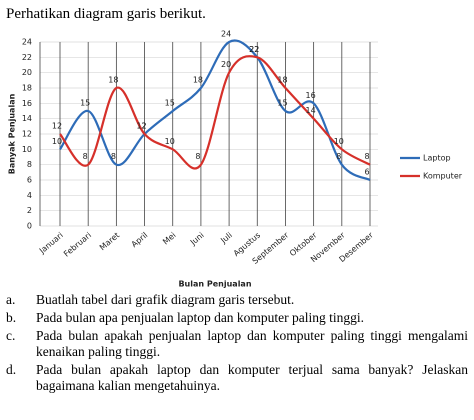 This screenshot has height=420, width=474. What do you see at coordinates (27, 149) in the screenshot?
I see `y-tick-label: 10` at bounding box center [27, 149].